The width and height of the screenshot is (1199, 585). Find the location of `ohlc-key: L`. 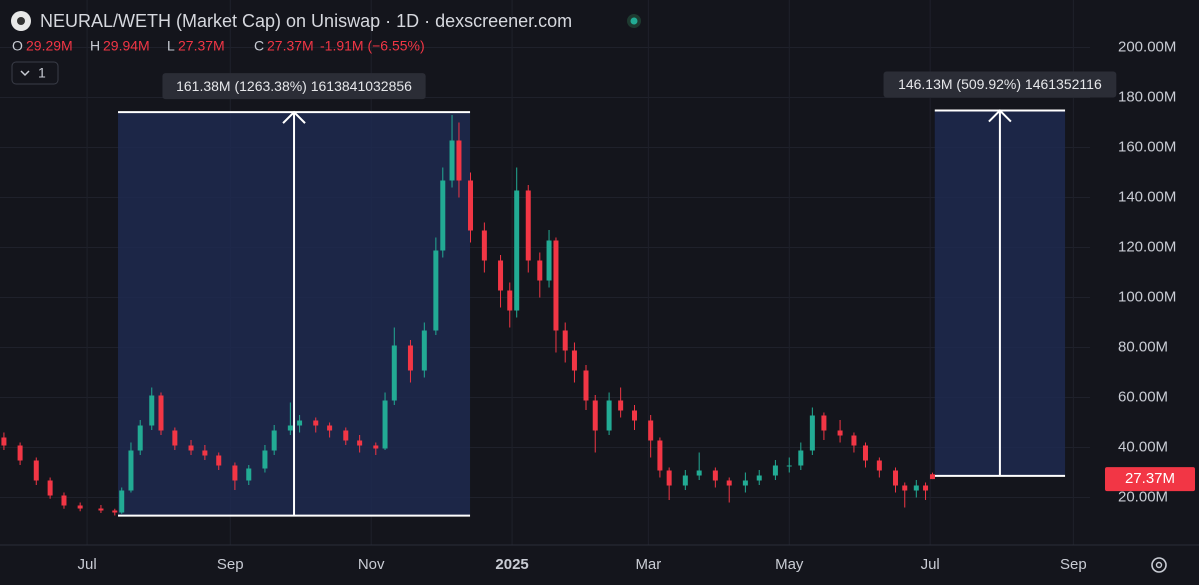

ohlc-key: L is located at coordinates (171, 46).